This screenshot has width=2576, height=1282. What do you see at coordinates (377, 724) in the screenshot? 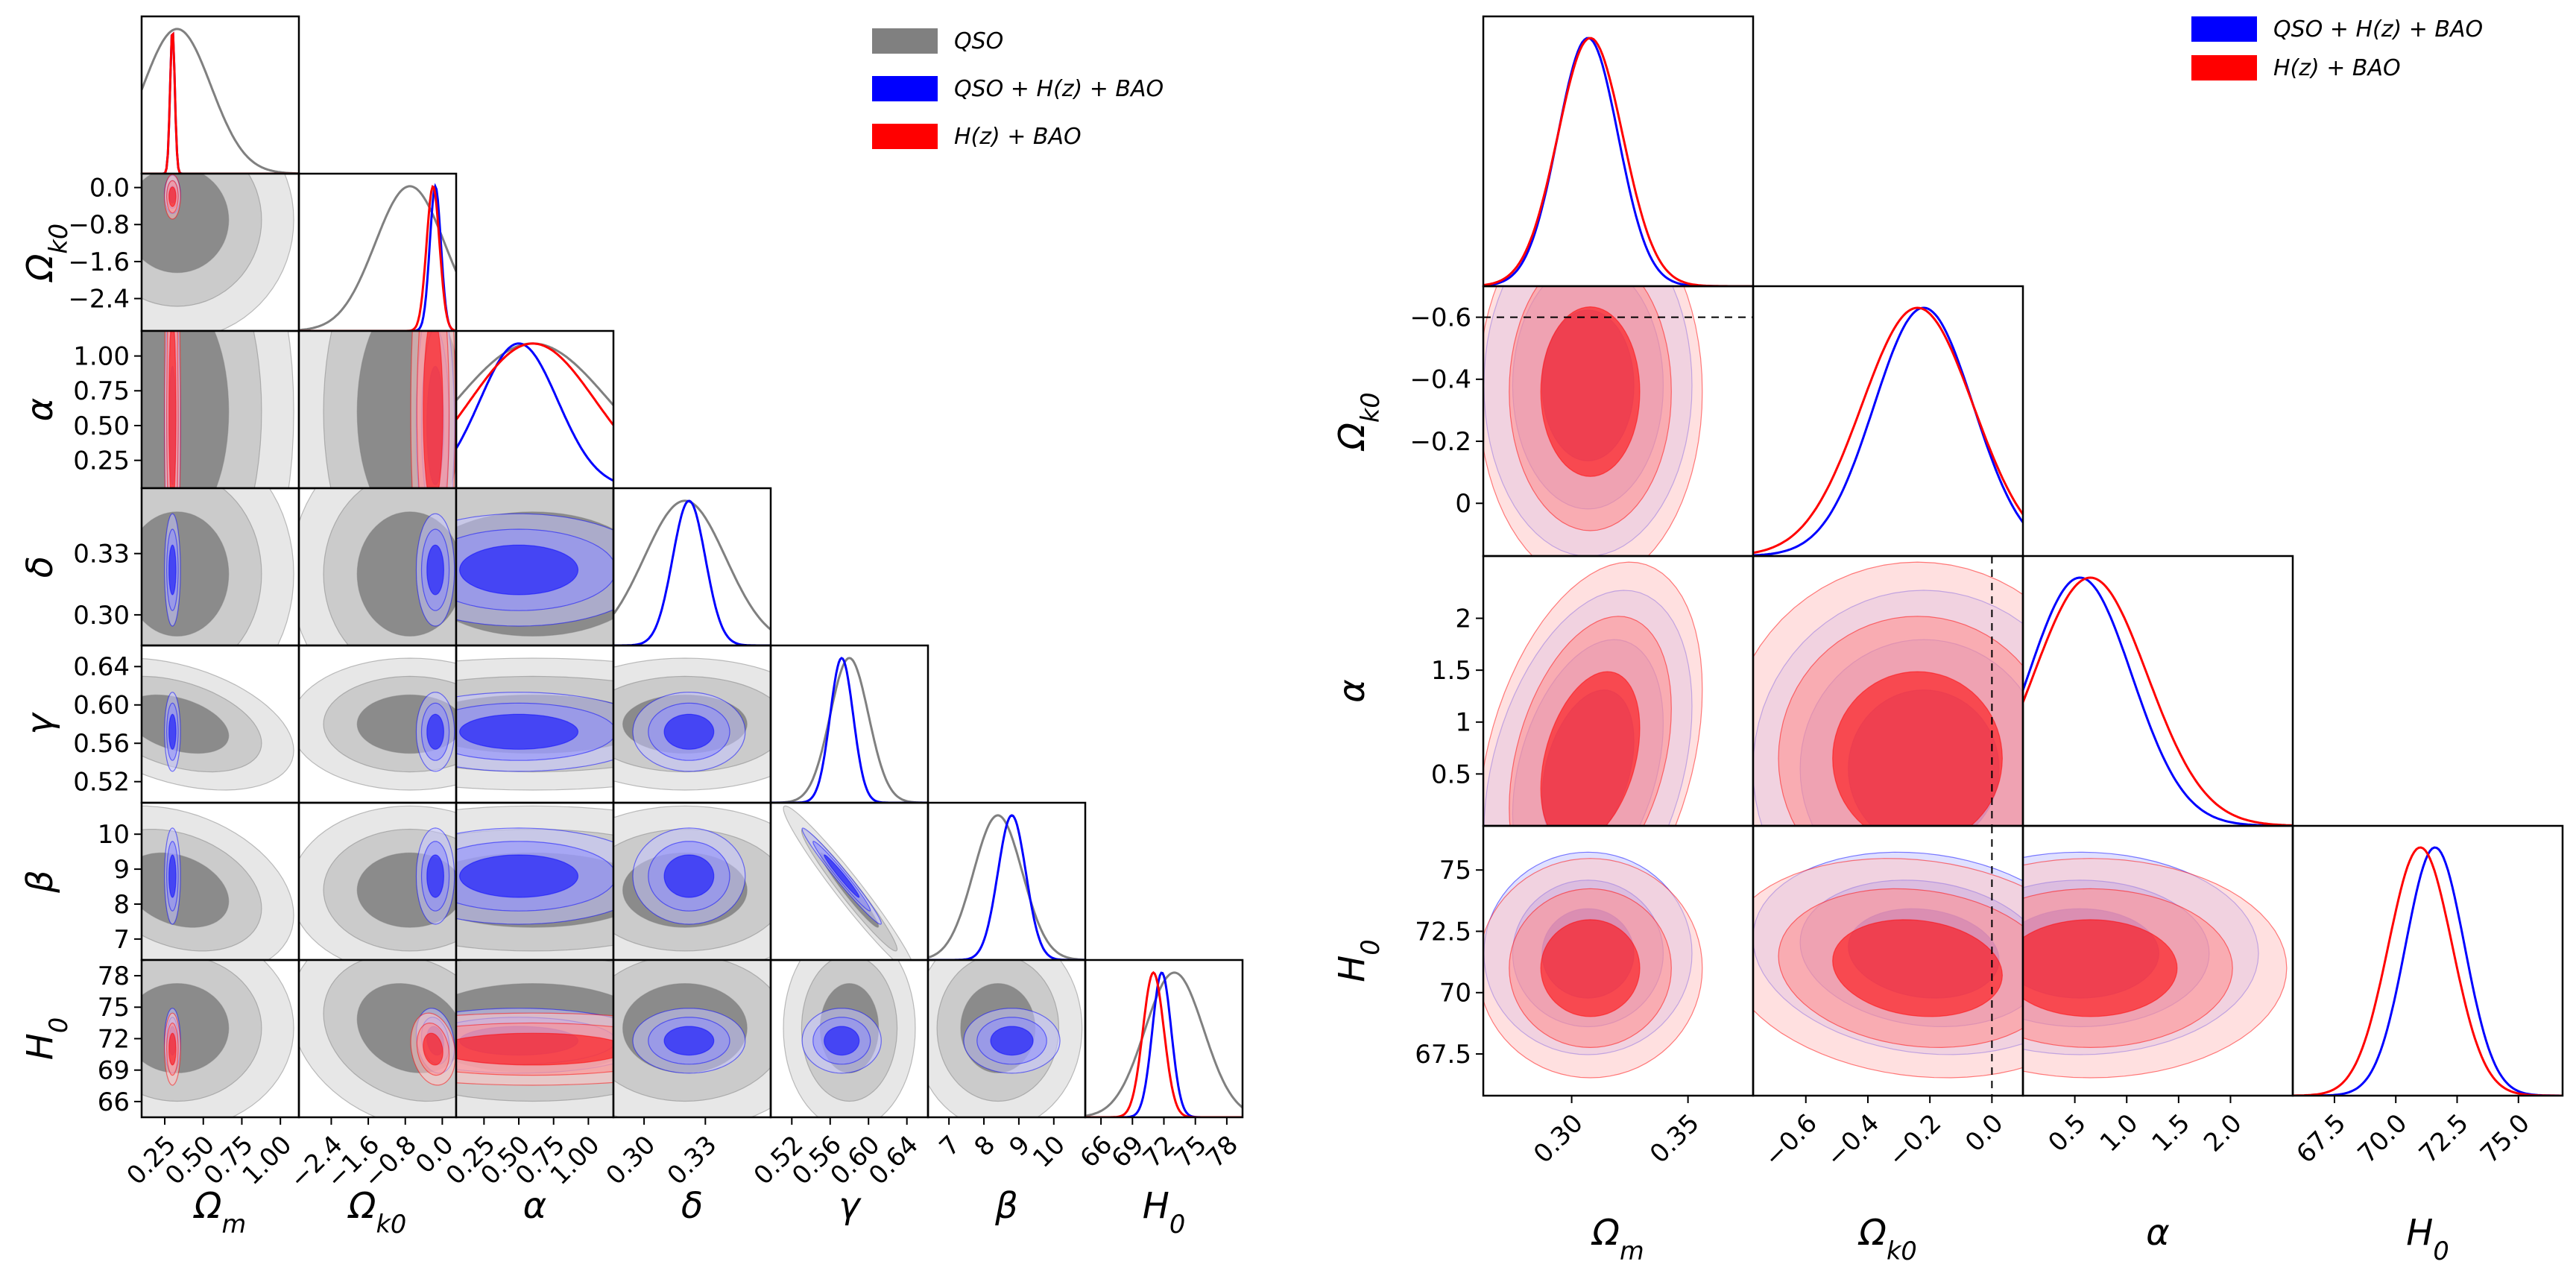
I see `panel-ga-ok` at bounding box center [377, 724].